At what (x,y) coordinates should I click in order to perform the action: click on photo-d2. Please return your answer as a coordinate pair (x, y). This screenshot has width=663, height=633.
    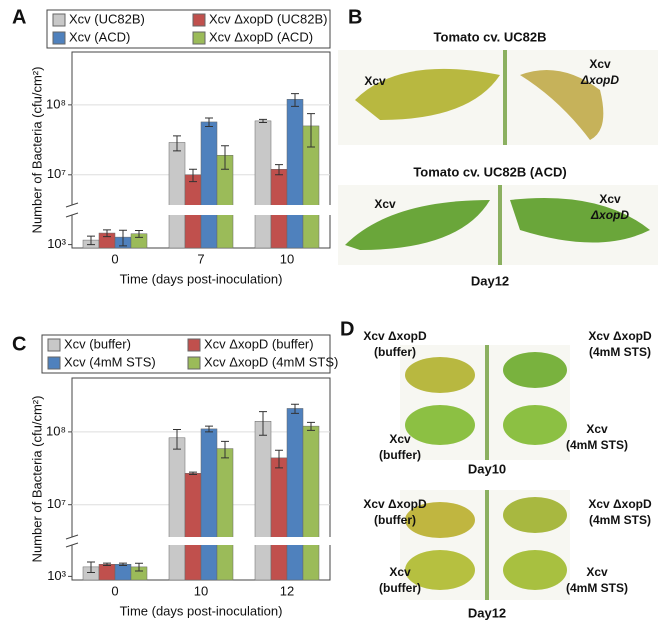
    Looking at the image, I should click on (485, 545).